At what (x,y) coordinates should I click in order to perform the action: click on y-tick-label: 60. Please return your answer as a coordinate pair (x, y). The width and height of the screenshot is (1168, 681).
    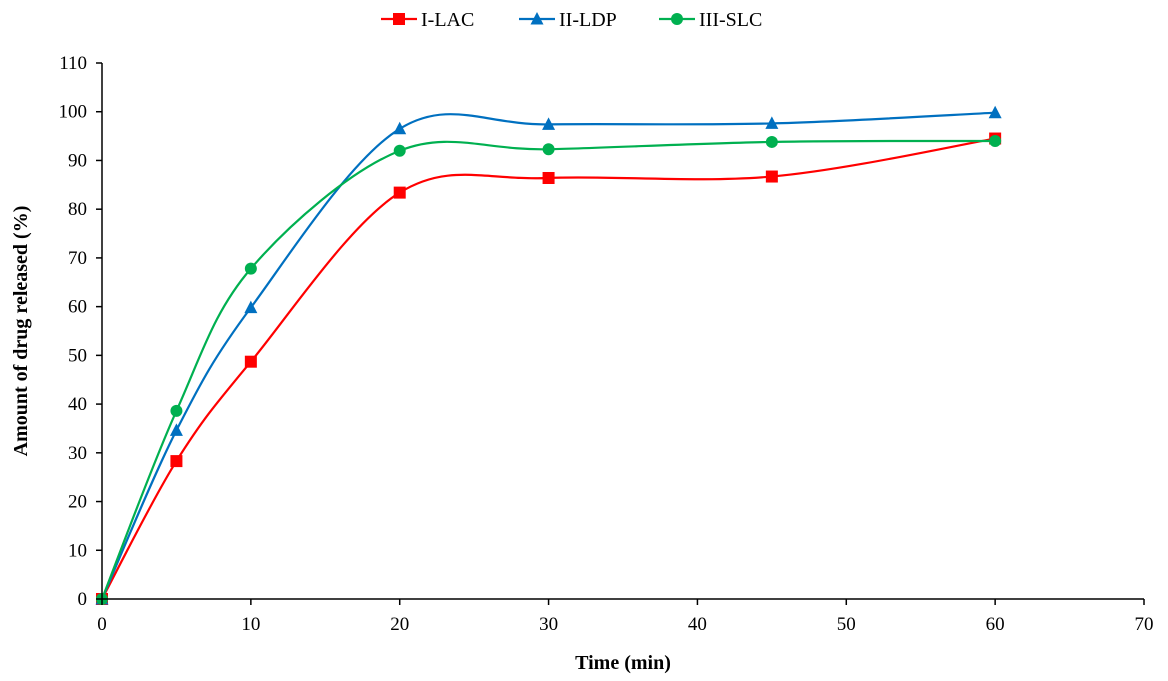
    Looking at the image, I should click on (77, 307).